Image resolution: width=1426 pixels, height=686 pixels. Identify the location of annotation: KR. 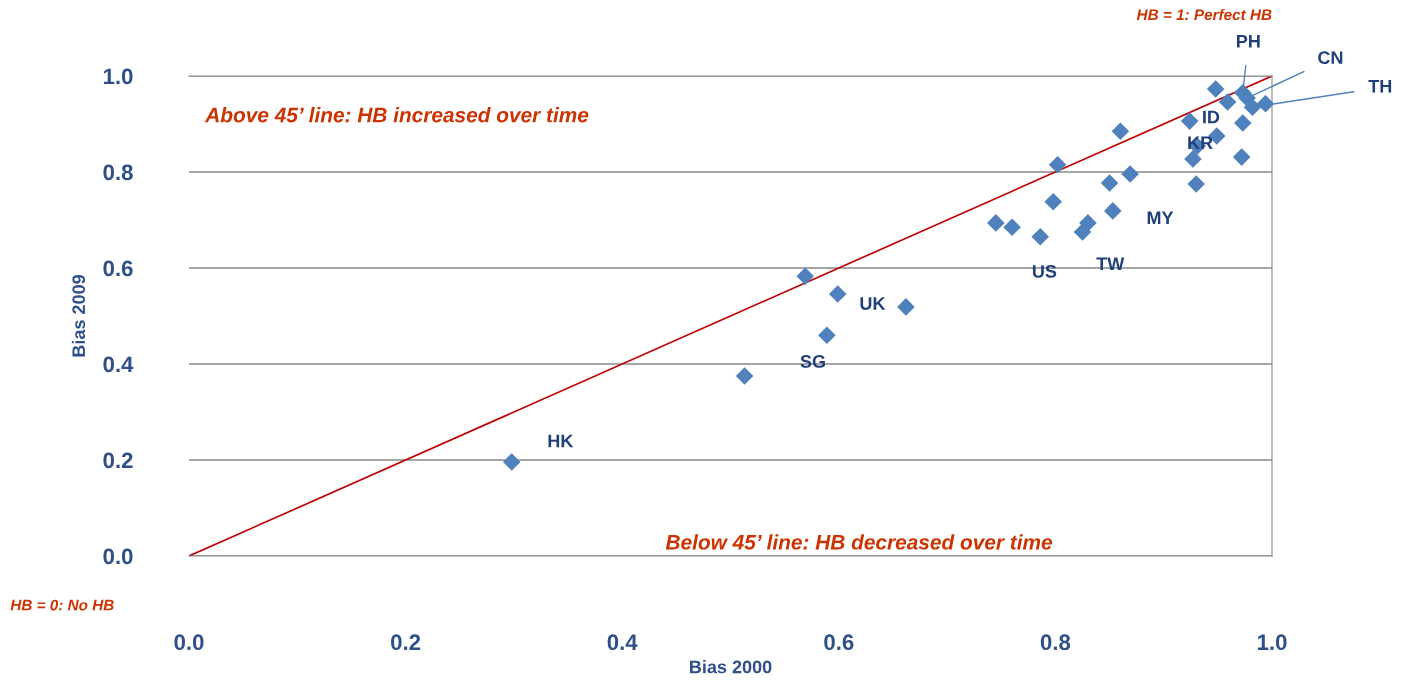
(1200, 142).